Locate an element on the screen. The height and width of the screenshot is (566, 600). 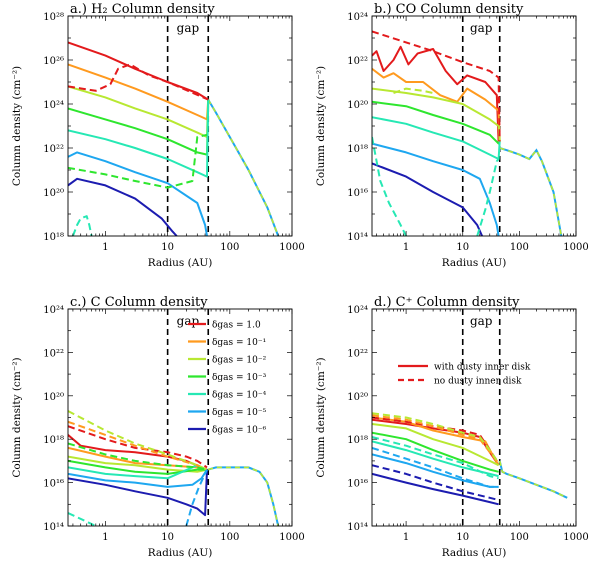
panel-title: b.) CO Column density is located at coordinates (449, 9).